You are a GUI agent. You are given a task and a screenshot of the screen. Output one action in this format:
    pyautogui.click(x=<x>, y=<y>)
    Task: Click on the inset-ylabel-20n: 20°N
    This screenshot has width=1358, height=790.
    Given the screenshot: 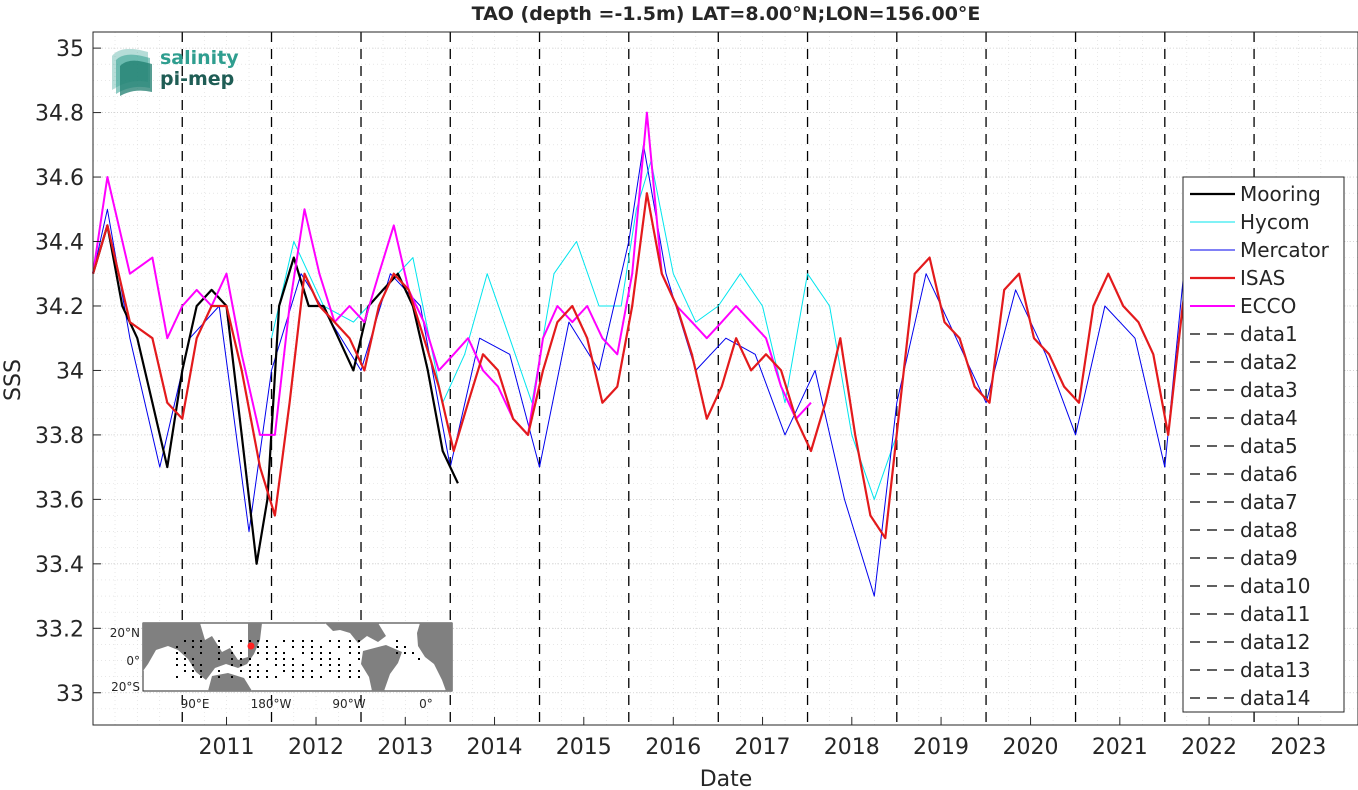 What is the action you would take?
    pyautogui.click(x=125, y=633)
    